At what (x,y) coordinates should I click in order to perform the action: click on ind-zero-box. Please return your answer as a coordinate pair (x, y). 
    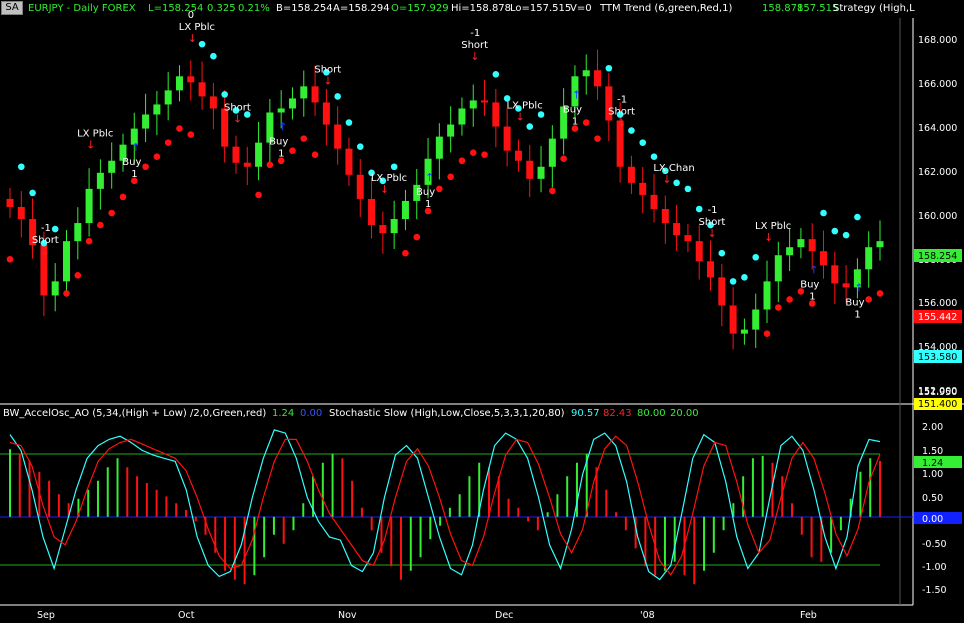
    Looking at the image, I should click on (938, 518).